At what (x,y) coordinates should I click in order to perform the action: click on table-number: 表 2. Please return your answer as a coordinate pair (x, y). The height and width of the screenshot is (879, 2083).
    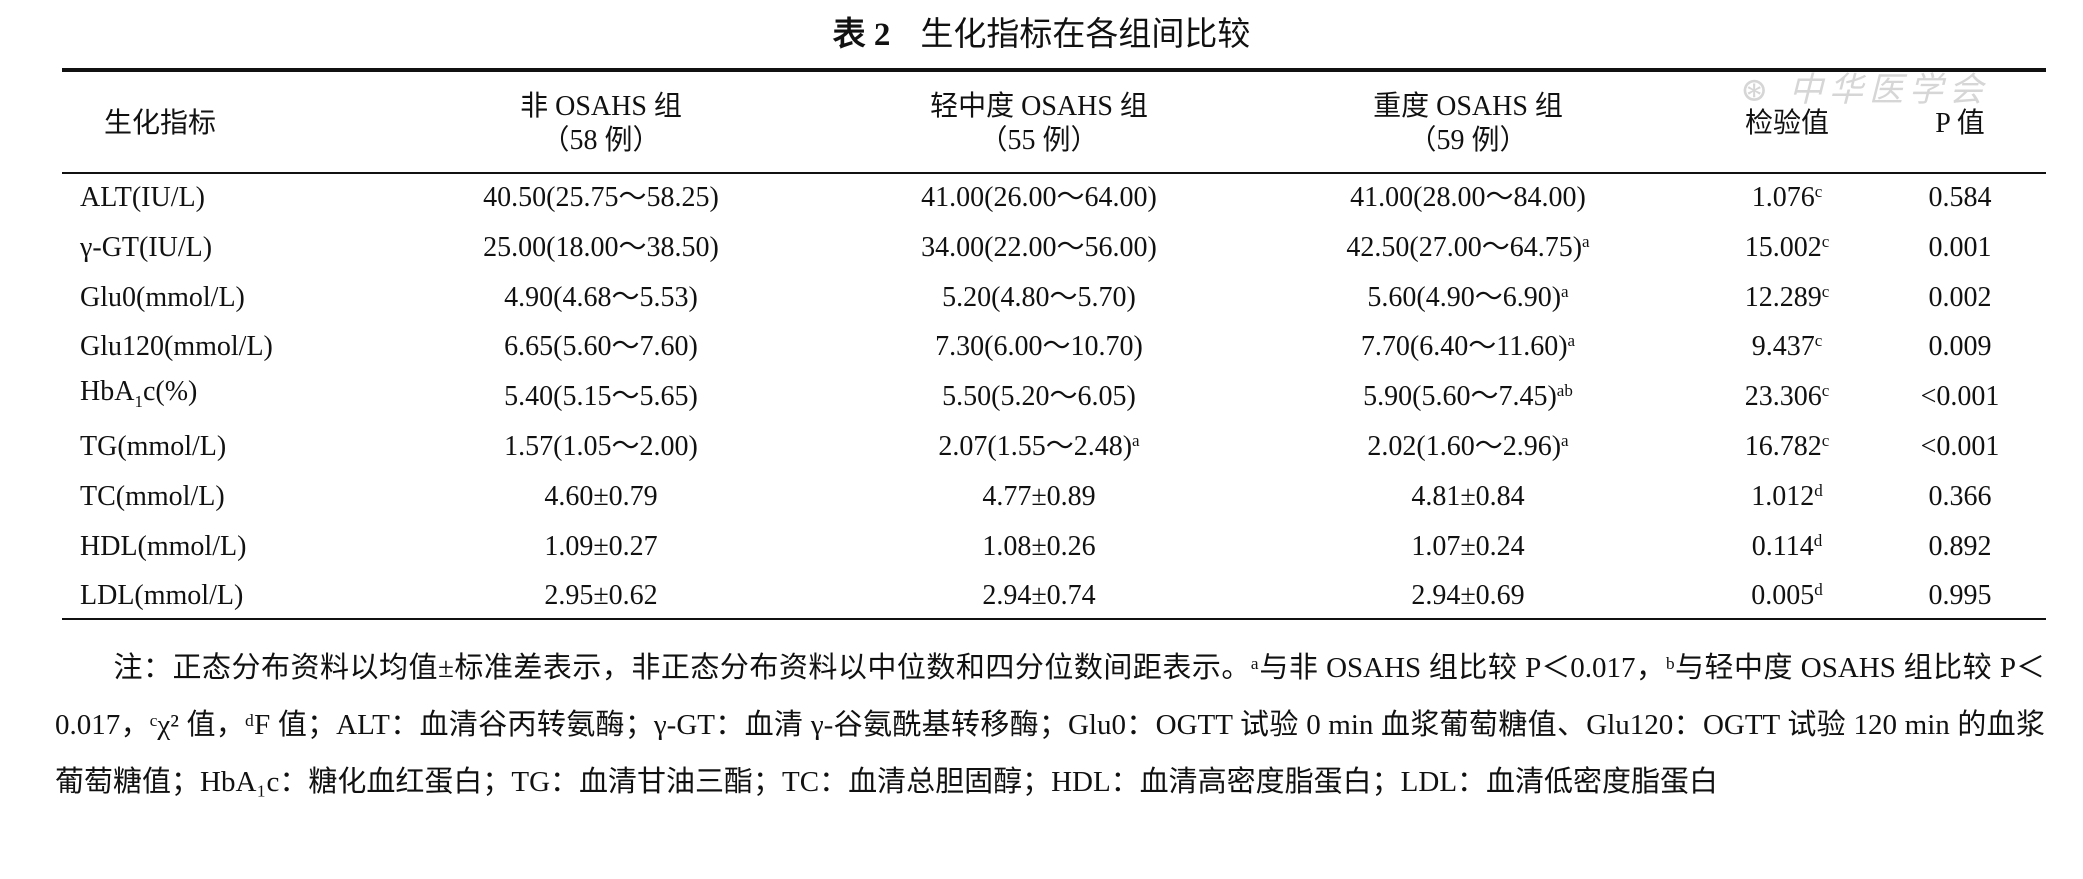
    Looking at the image, I should click on (861, 35).